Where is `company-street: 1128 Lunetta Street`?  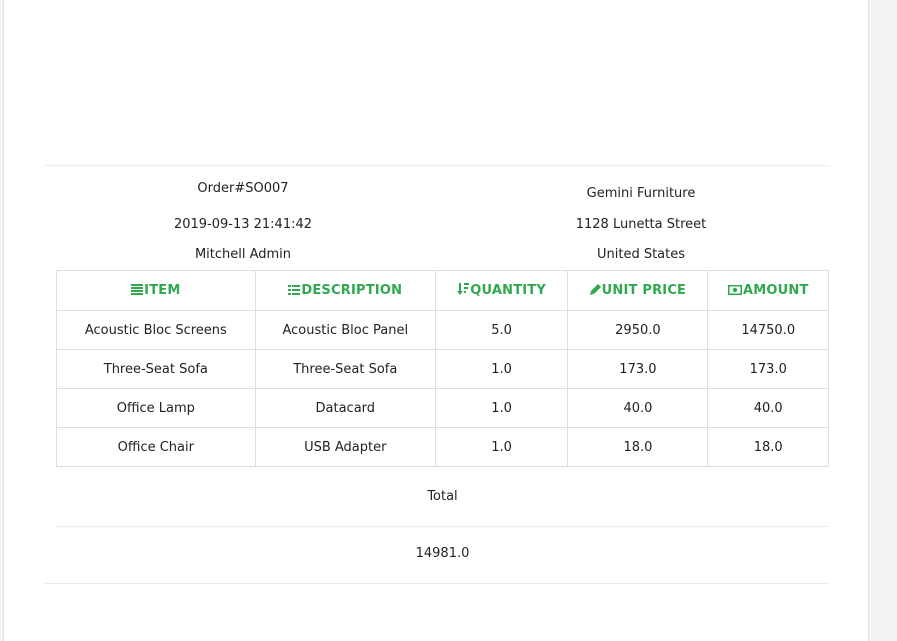
company-street: 1128 Lunetta Street is located at coordinates (641, 224).